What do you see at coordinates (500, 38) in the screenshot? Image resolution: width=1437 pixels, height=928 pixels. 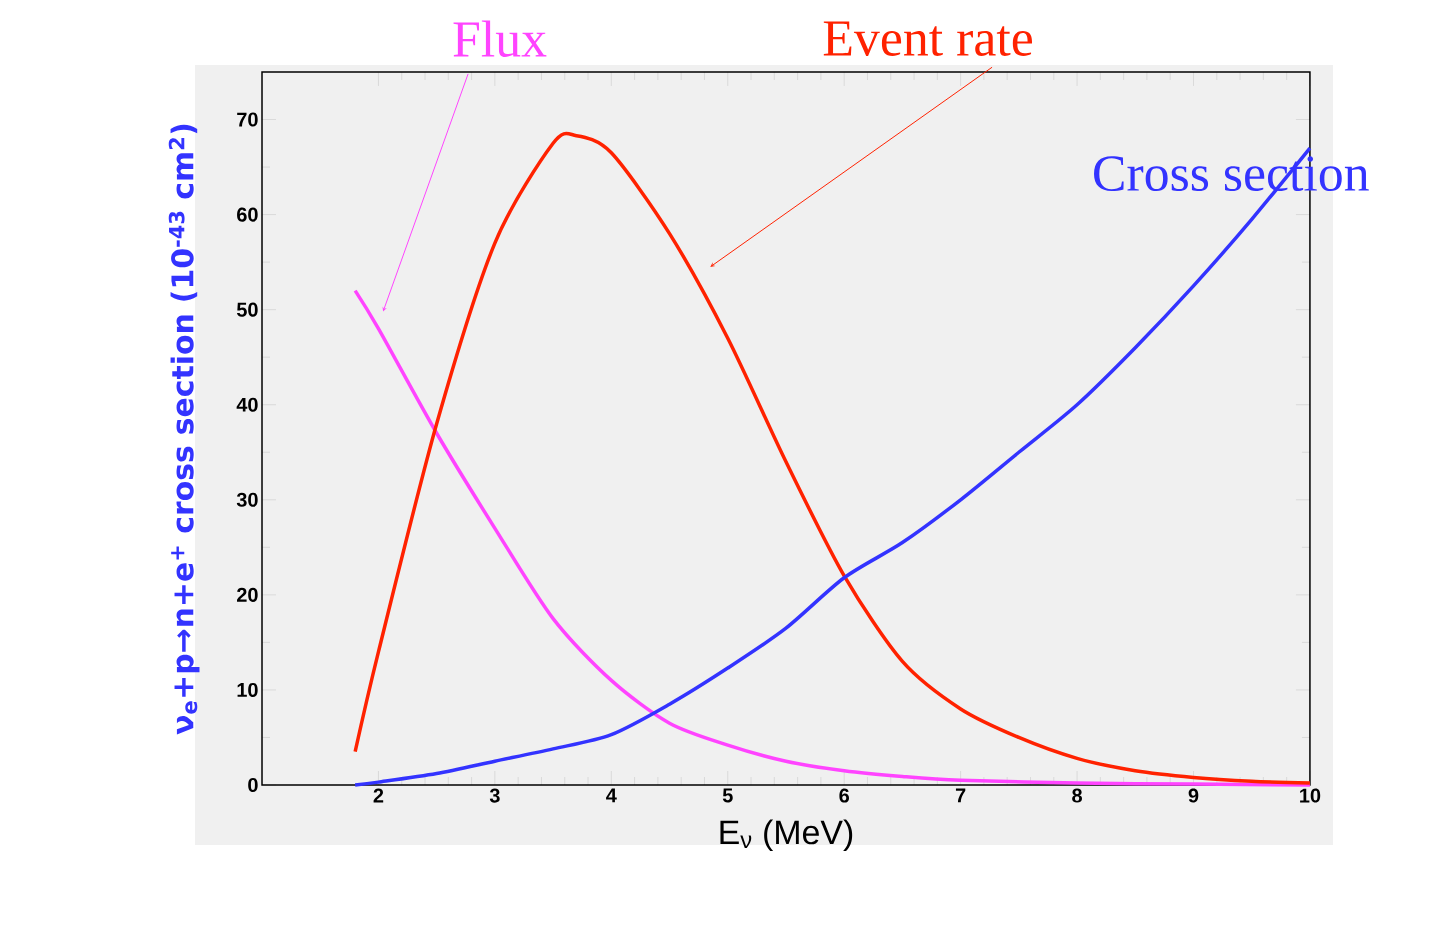 I see `text: Flux` at bounding box center [500, 38].